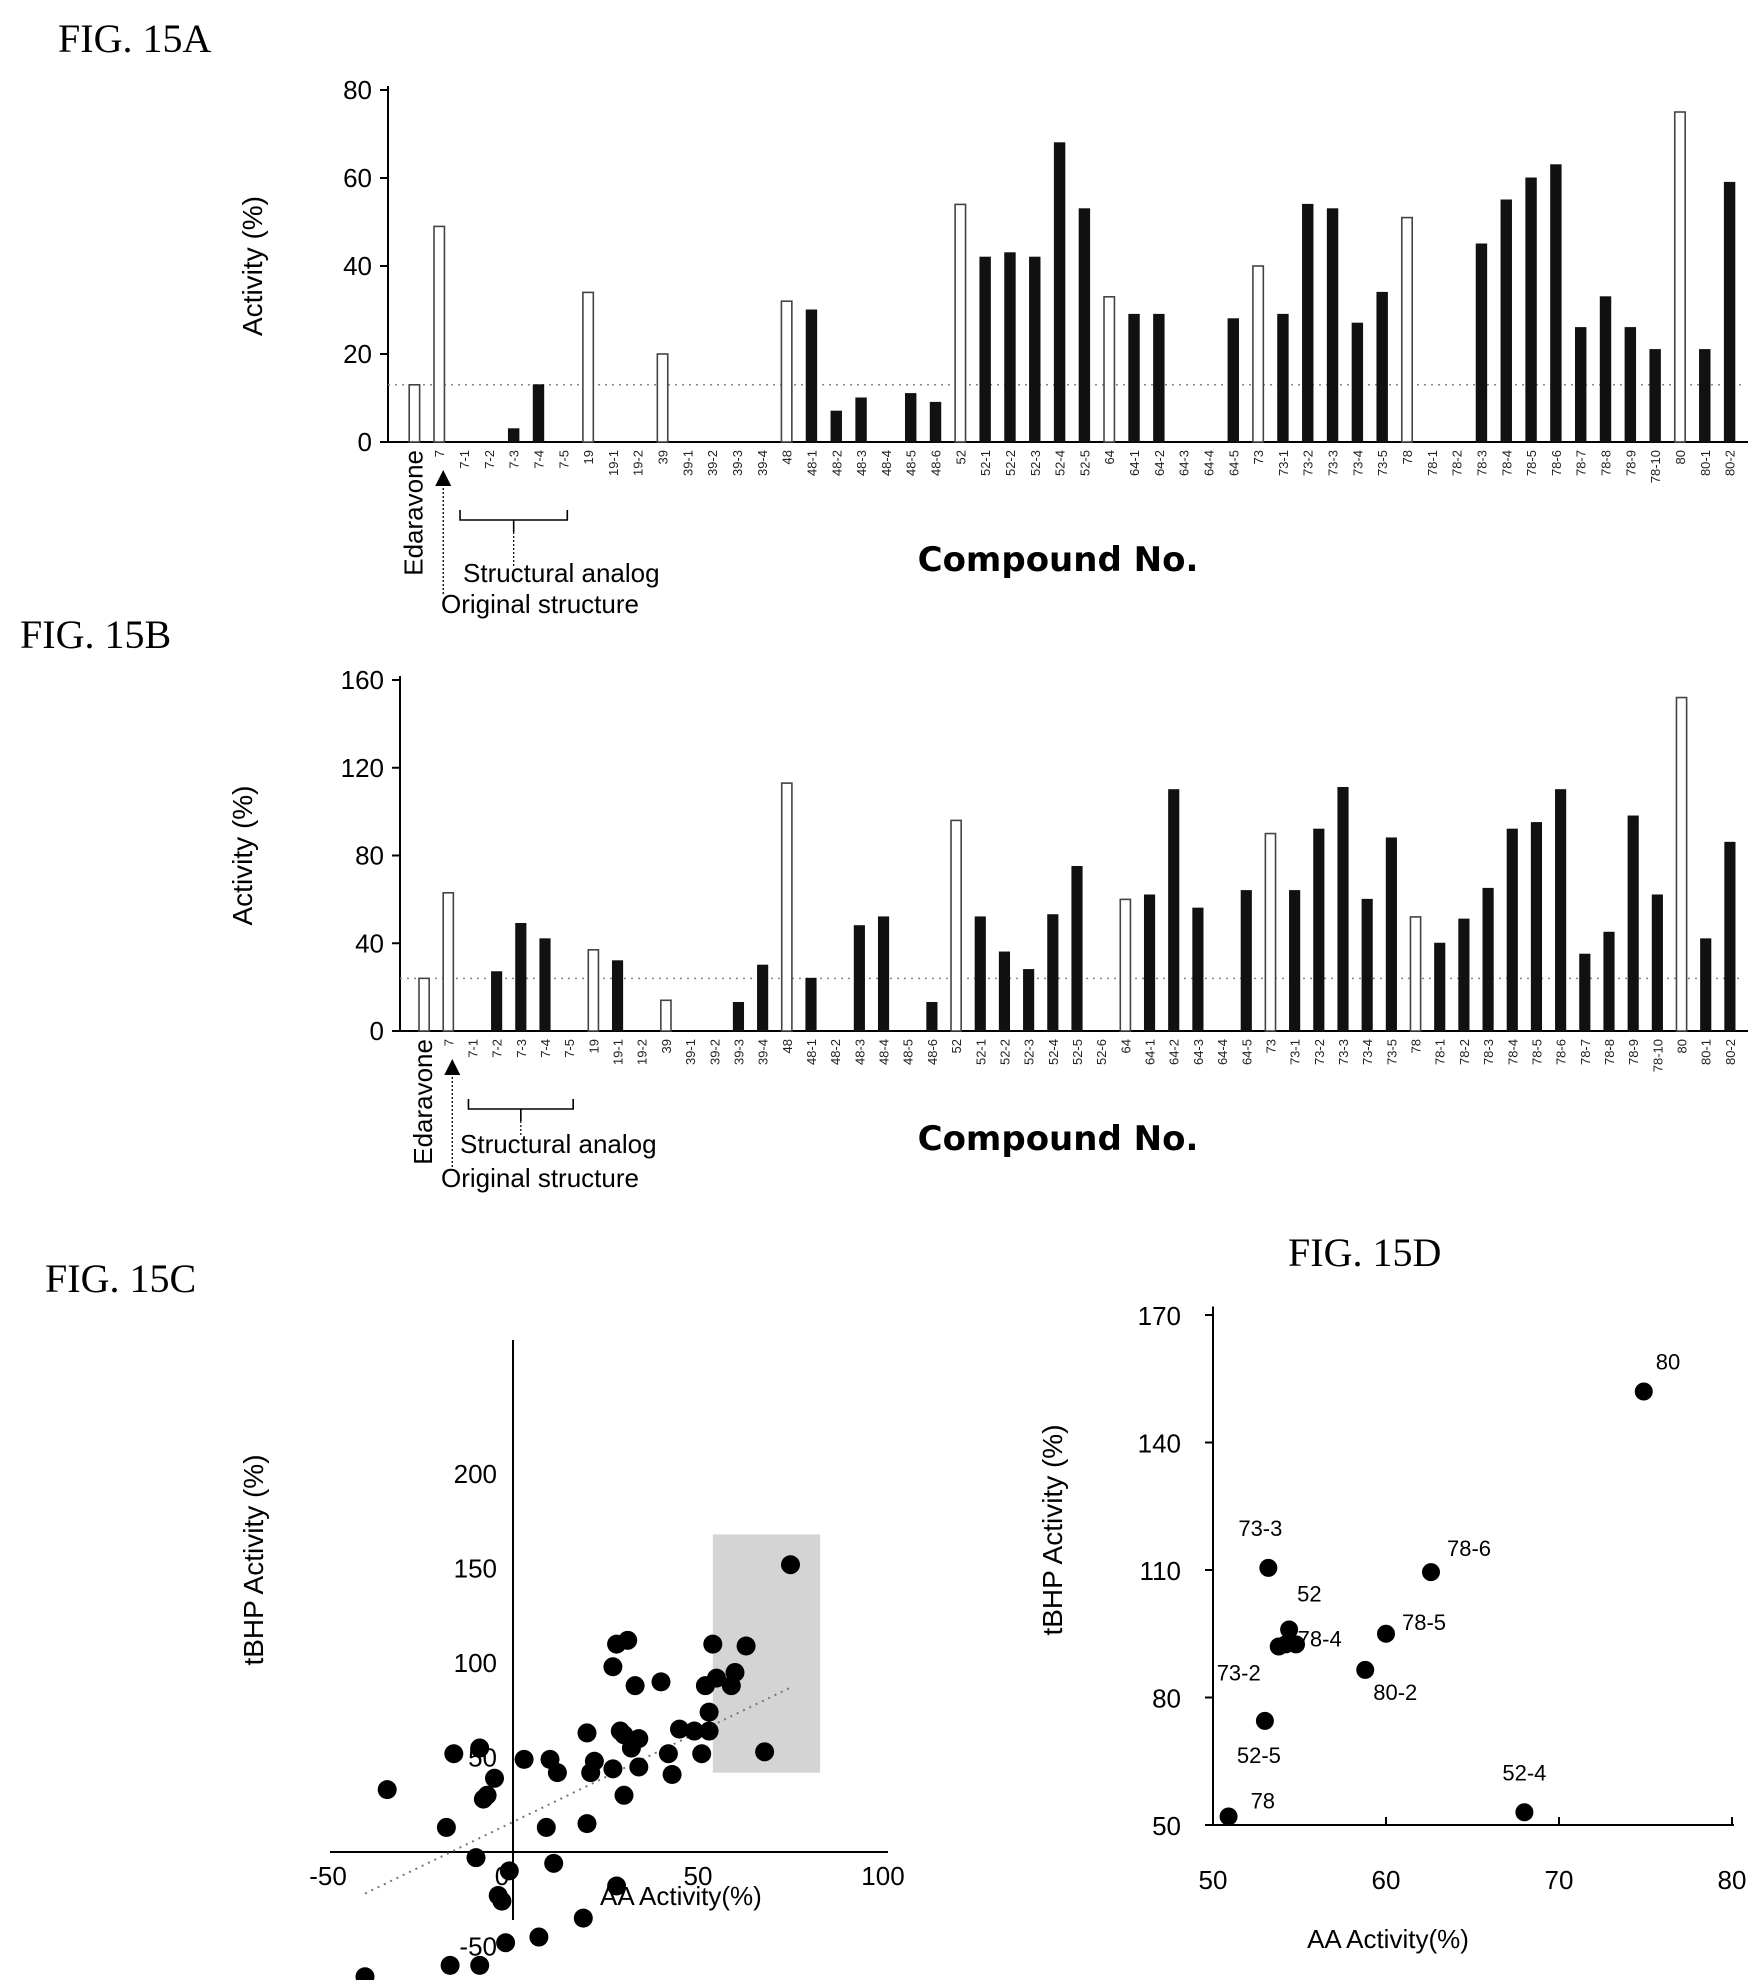  I want to click on category-label-15a: 80-1, so click(1705, 463).